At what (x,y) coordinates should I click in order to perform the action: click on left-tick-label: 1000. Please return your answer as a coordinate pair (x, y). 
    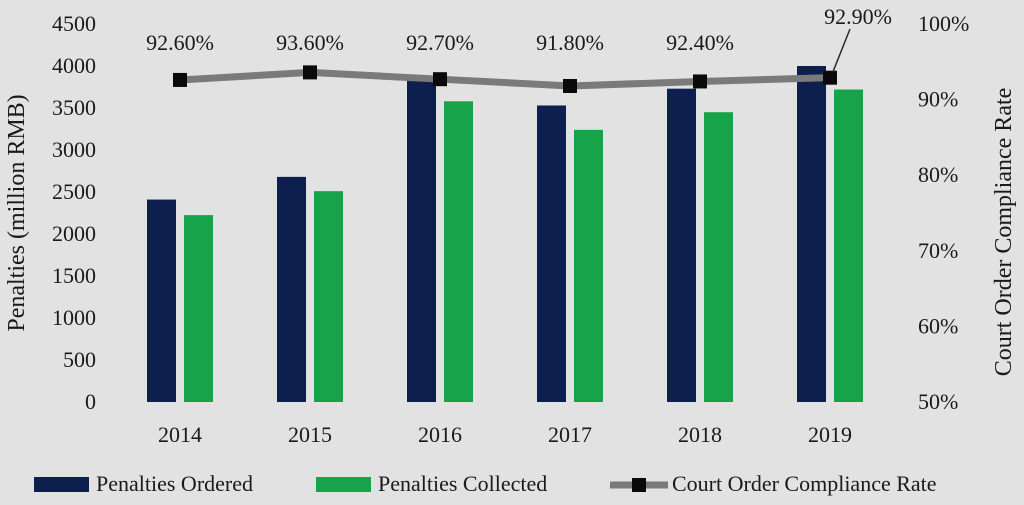
    Looking at the image, I should click on (74, 317).